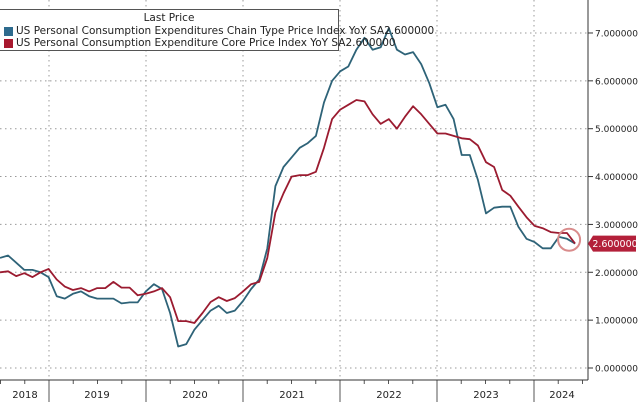  Describe the element at coordinates (561, 395) in the screenshot. I see `x-tick-label: 2024` at that location.